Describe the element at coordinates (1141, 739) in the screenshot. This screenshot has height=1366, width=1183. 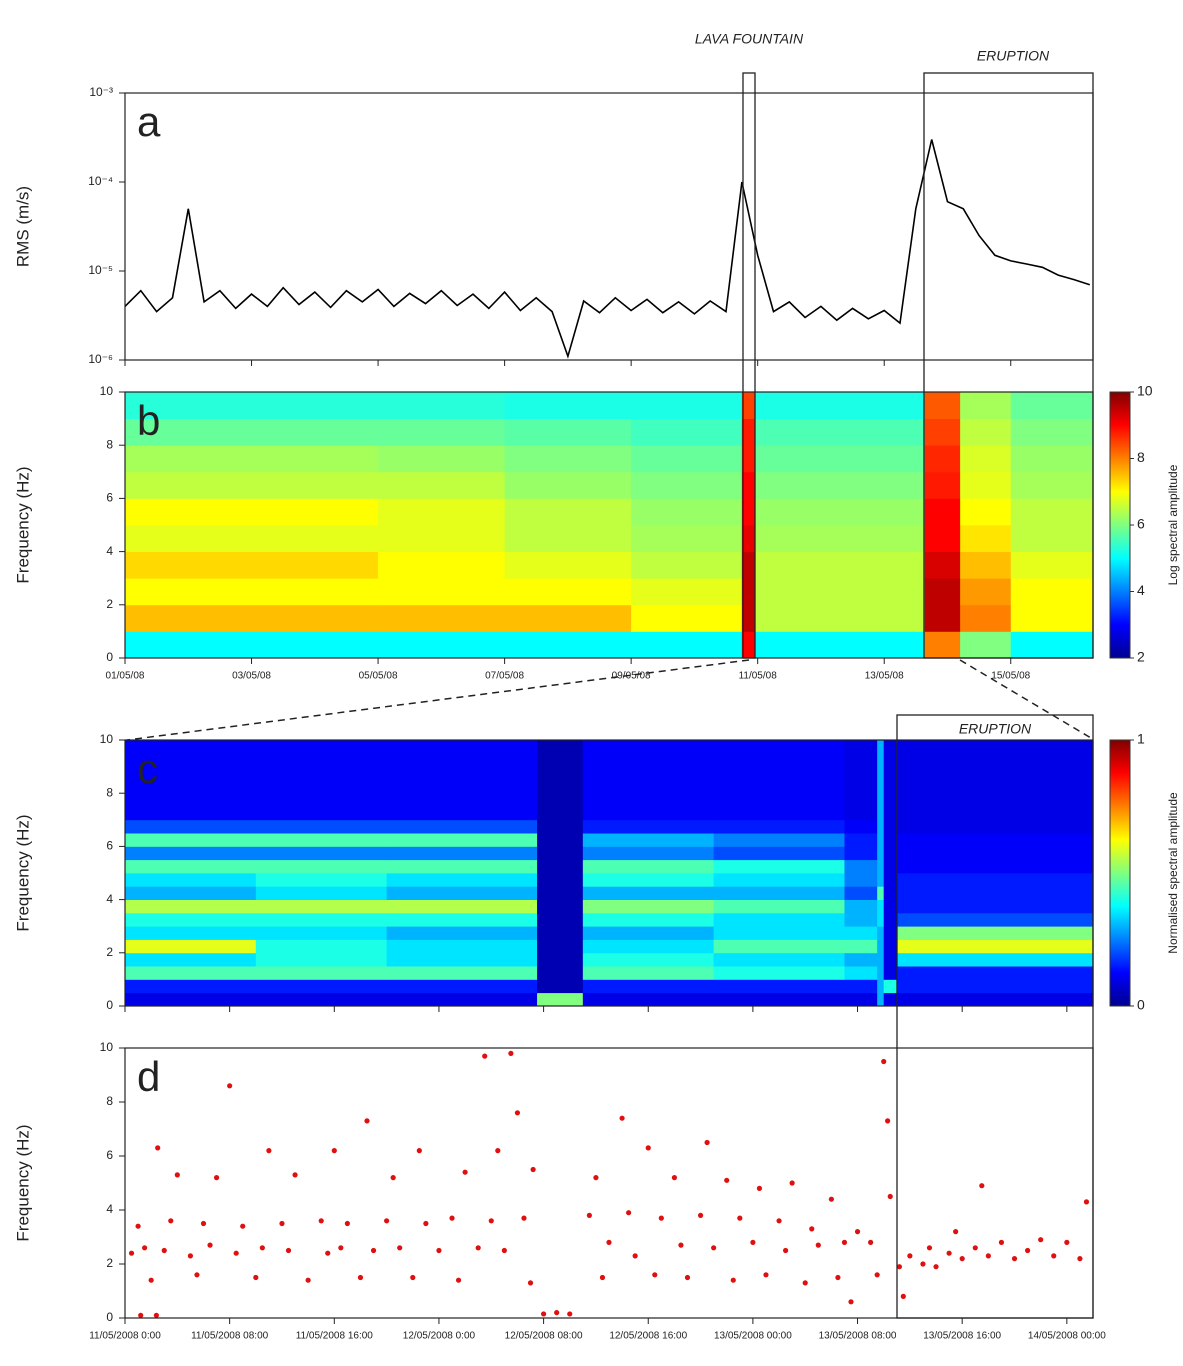
I see `colorbar-tick-label: 1` at that location.